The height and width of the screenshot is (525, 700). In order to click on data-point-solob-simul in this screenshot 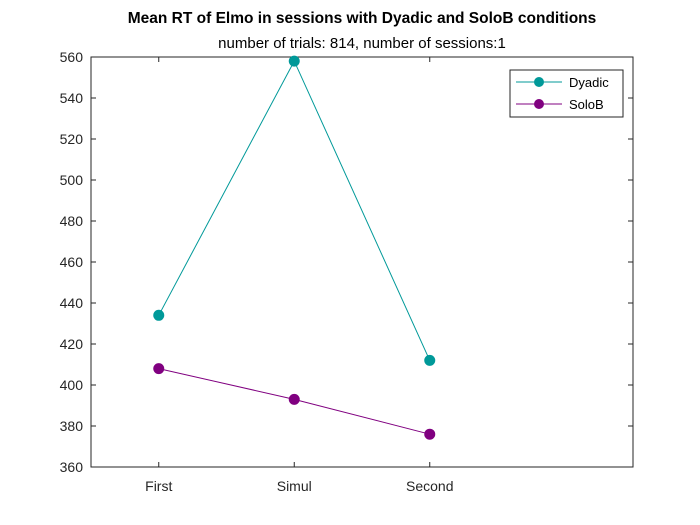, I will do `click(294, 399)`.